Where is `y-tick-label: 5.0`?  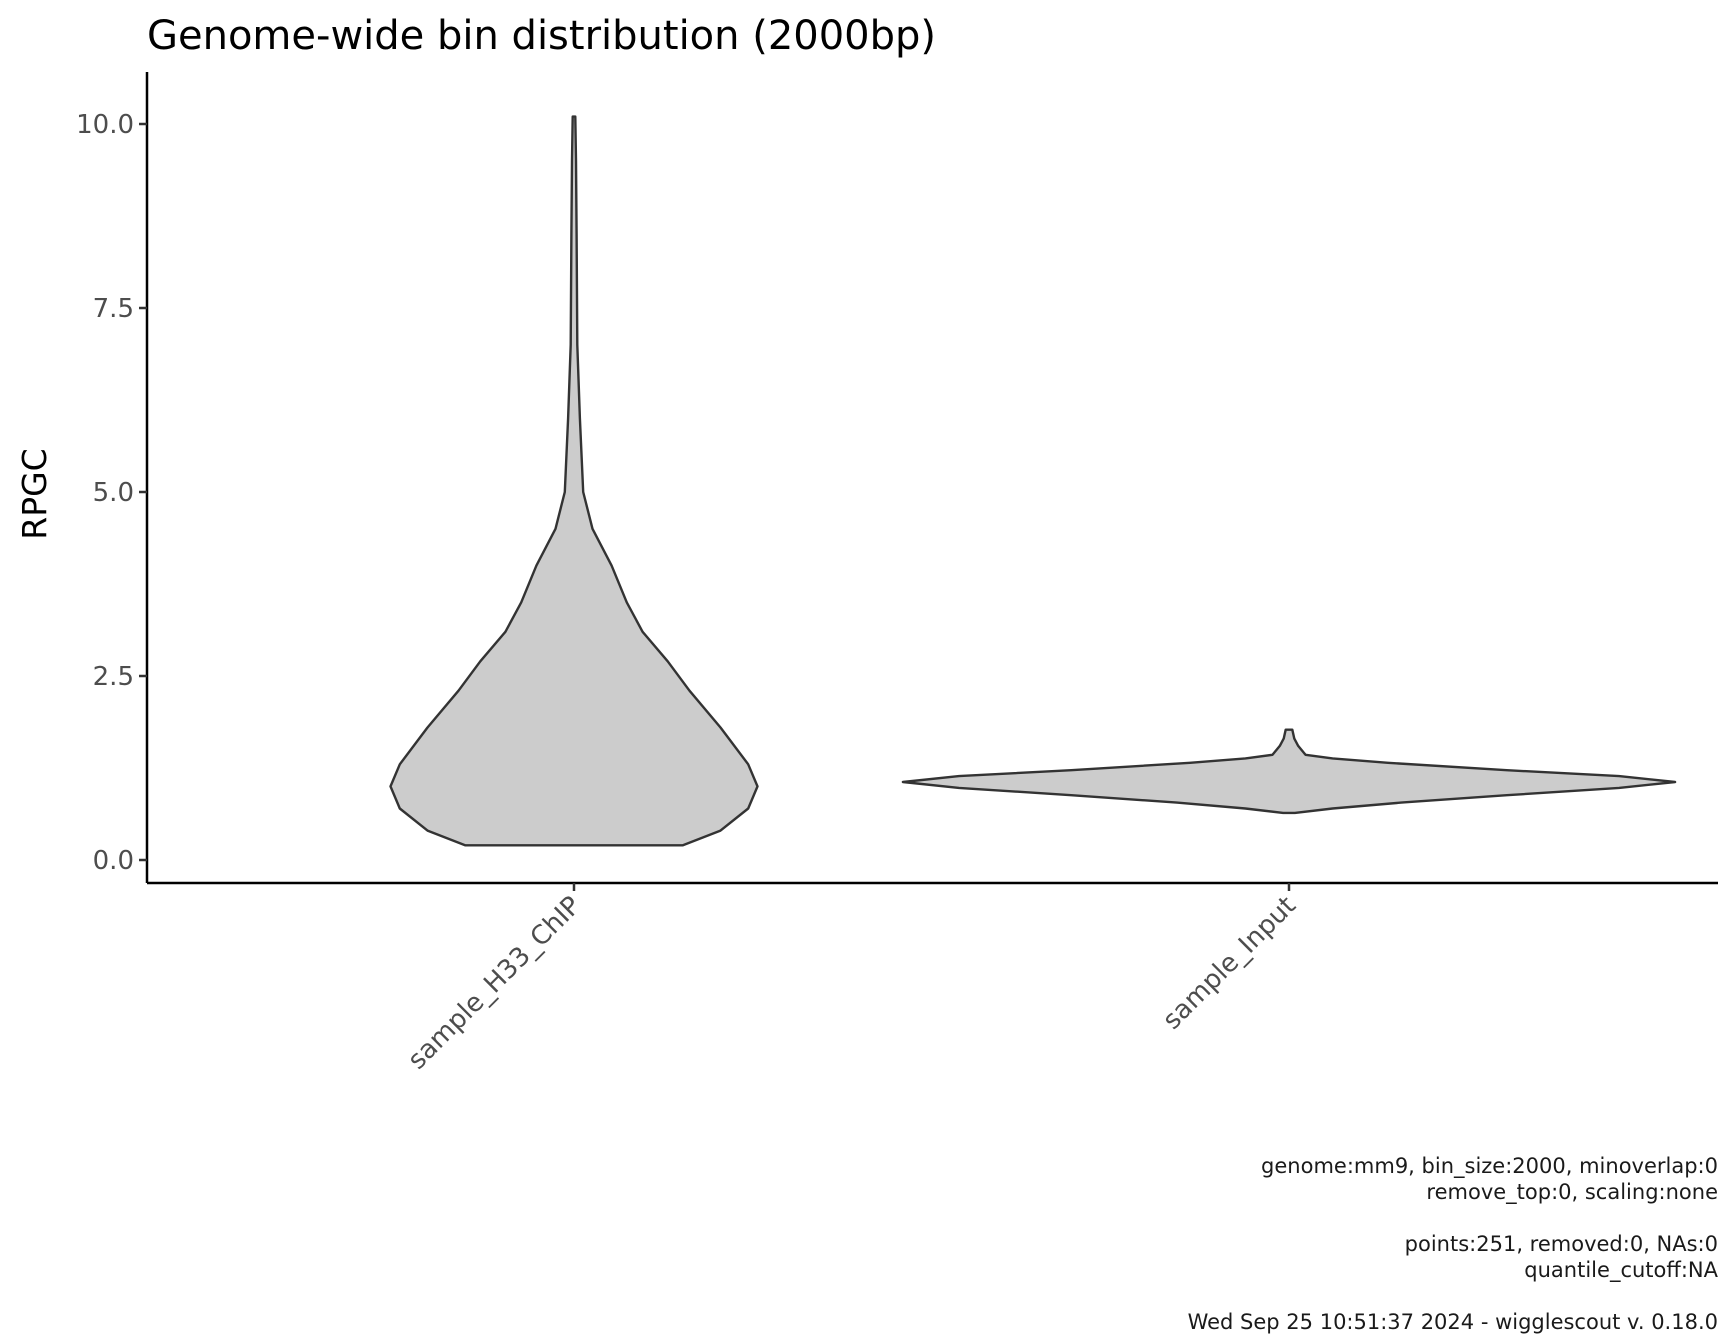
y-tick-label: 5.0 is located at coordinates (113, 493).